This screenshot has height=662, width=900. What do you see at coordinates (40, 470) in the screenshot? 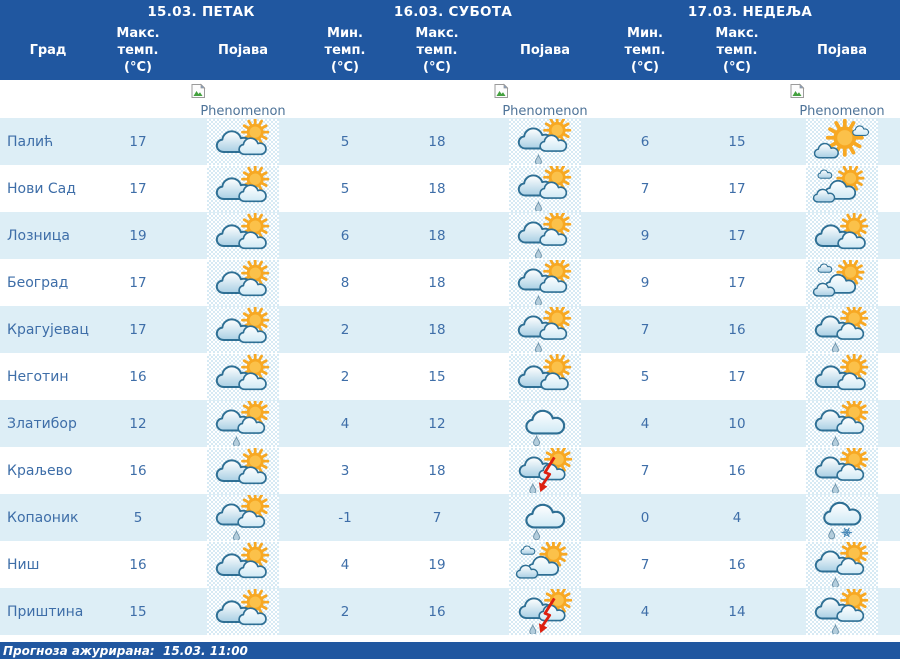
I see `city-name: Краљево` at bounding box center [40, 470].